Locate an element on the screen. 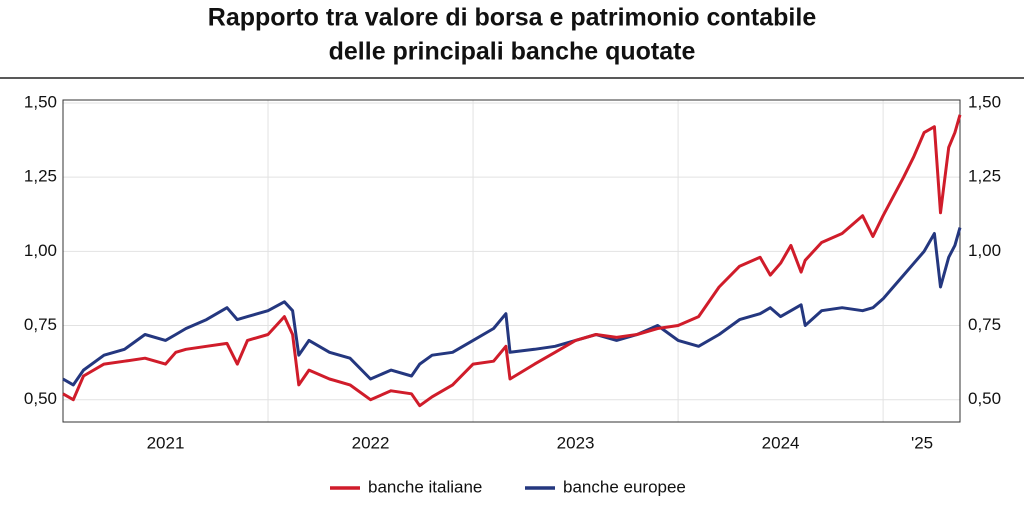  y2-tick-label: 1,00 is located at coordinates (984, 250).